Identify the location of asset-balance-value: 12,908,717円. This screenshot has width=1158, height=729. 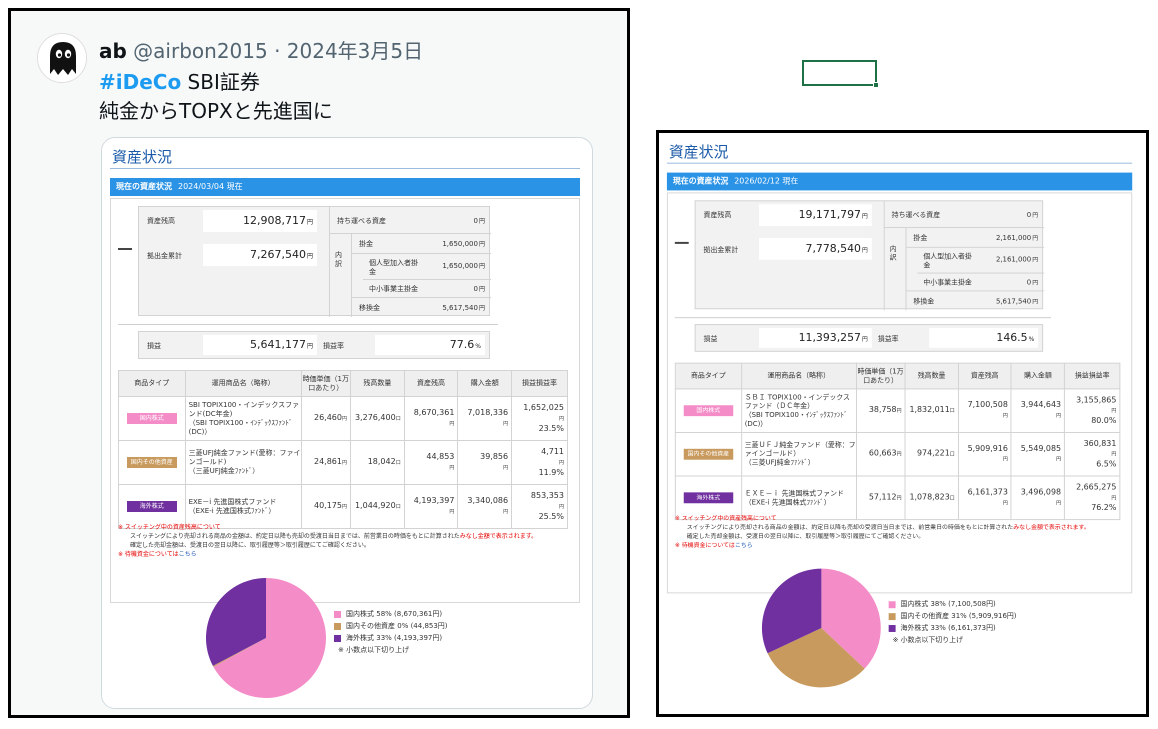
(260, 221).